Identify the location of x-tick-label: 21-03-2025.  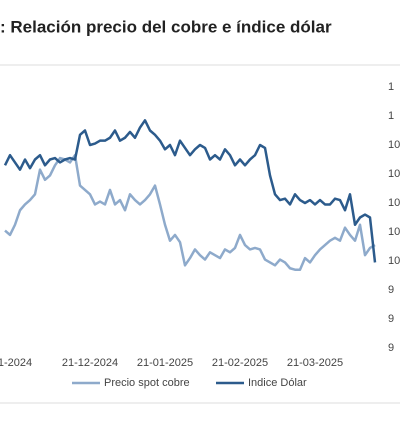
(315, 363).